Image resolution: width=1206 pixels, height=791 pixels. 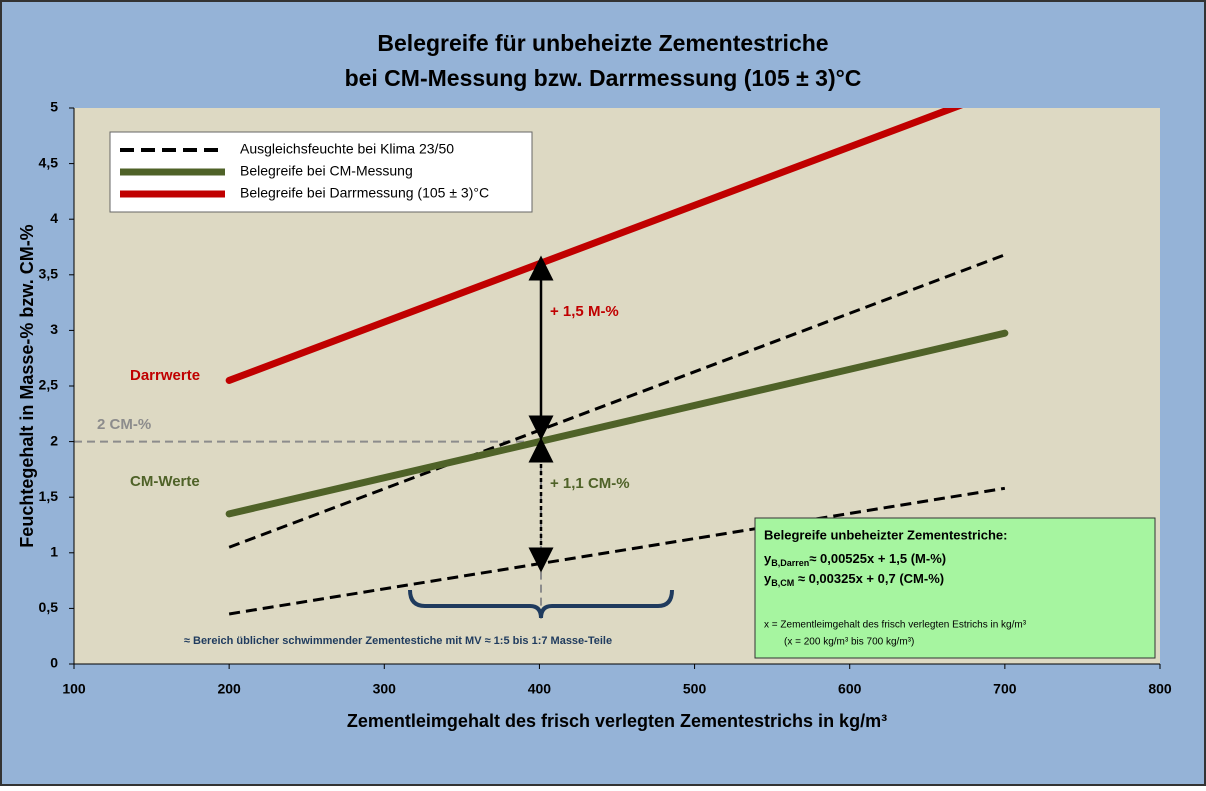 What do you see at coordinates (541, 604) in the screenshot?
I see `bracket` at bounding box center [541, 604].